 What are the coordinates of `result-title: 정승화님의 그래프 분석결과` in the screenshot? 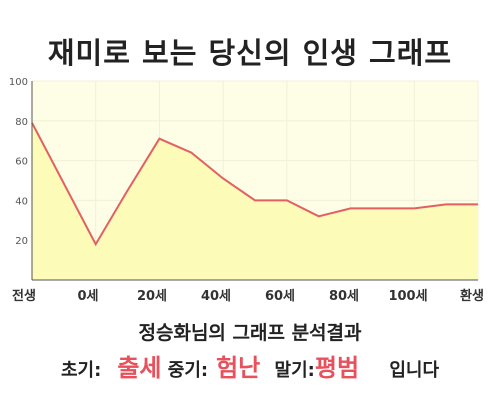 It's located at (250, 333).